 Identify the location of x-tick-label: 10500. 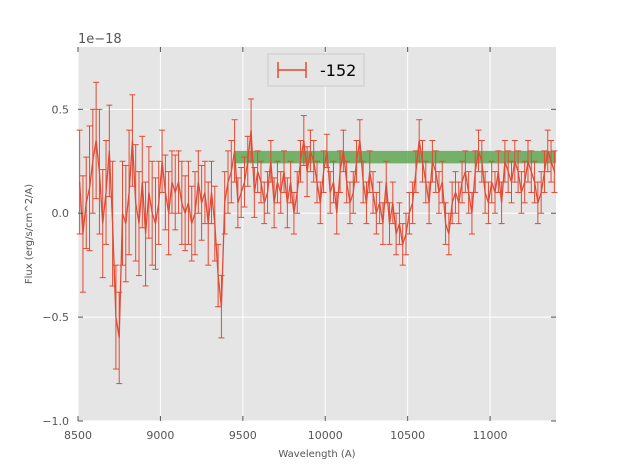
(407, 435).